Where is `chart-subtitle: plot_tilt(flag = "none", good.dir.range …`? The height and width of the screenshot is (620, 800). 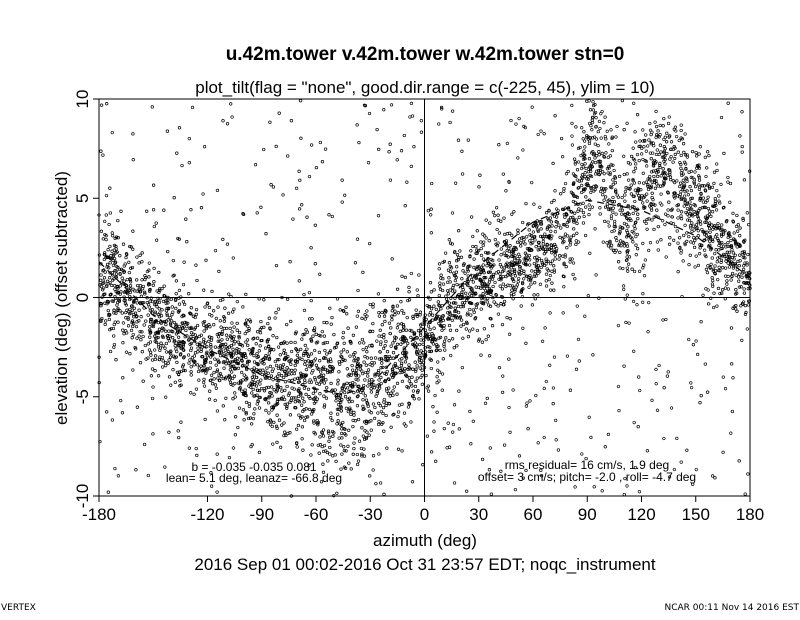 chart-subtitle: plot_tilt(flag = "none", good.dir.range … is located at coordinates (425, 87).